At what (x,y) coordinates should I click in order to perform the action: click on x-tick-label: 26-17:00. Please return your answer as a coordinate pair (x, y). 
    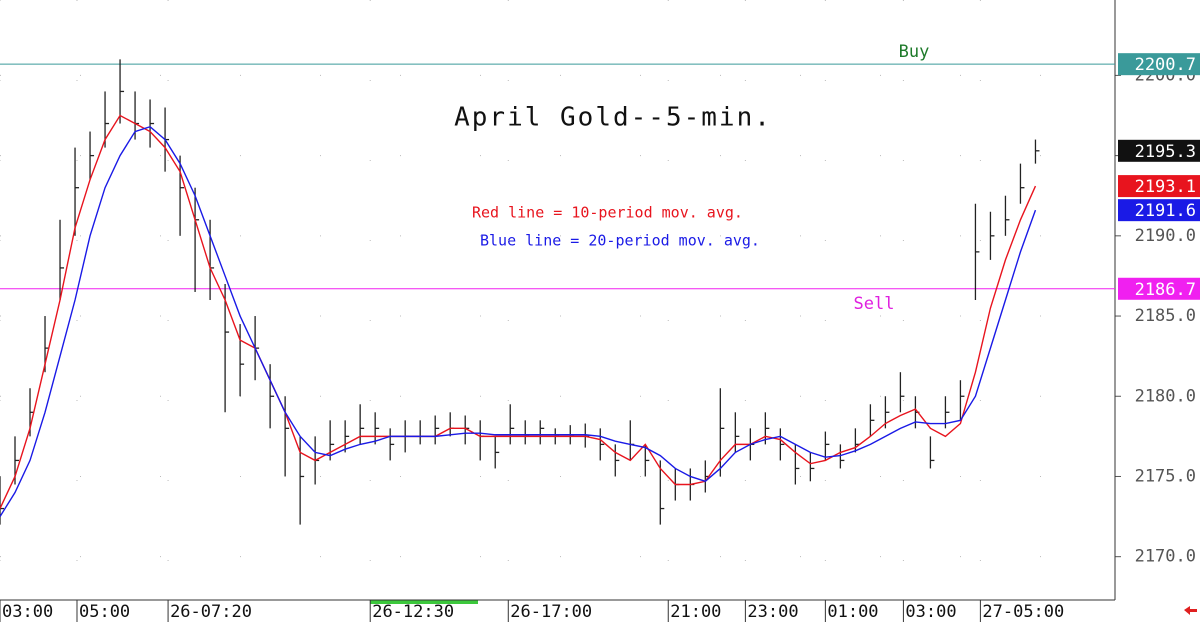
    Looking at the image, I should click on (551, 612).